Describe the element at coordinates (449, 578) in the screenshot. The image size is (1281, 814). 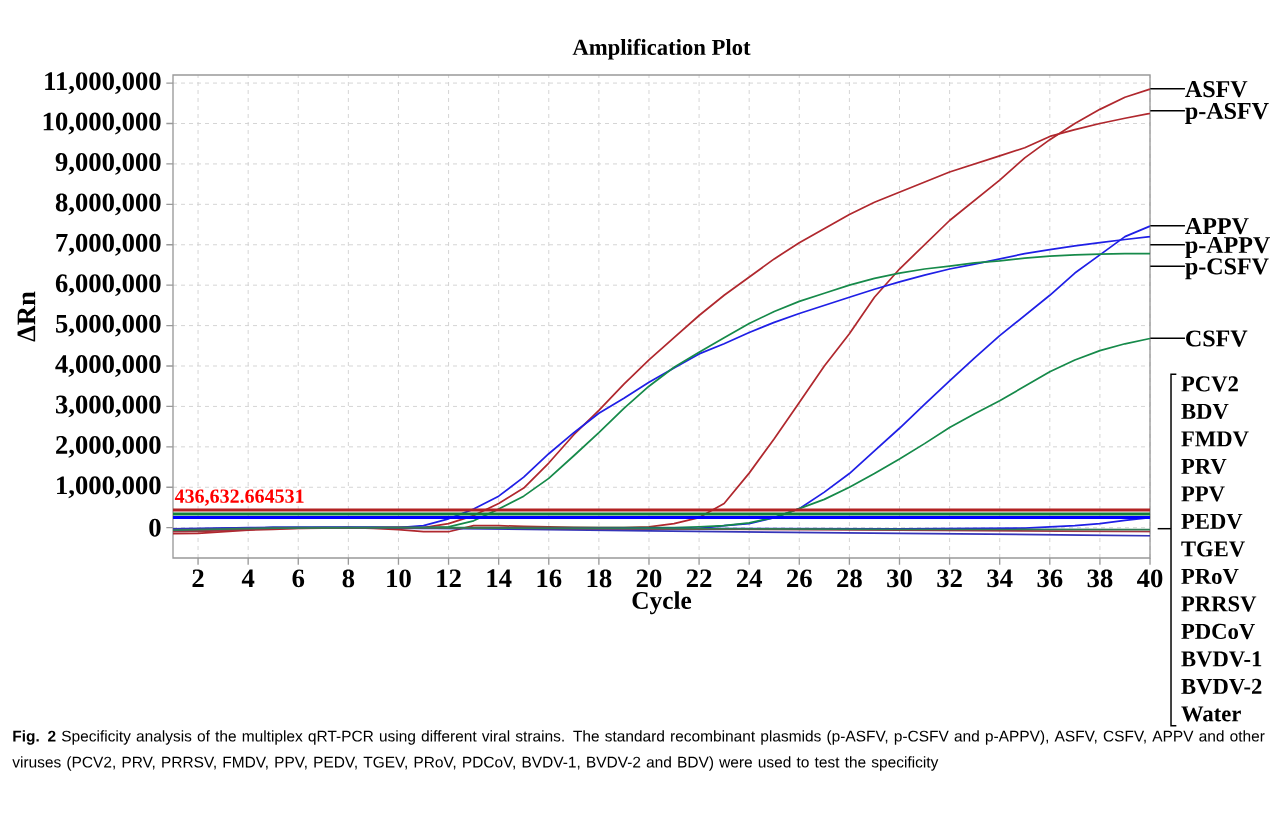
I see `x-tick-label: 12` at that location.